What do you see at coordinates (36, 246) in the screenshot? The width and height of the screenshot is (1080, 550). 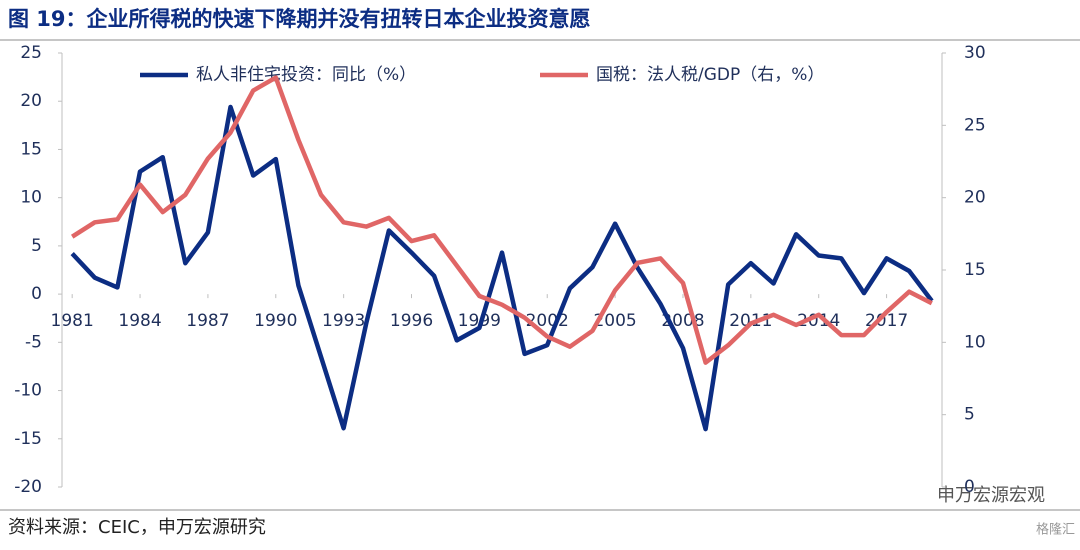 I see `y-tick-label: 5` at bounding box center [36, 246].